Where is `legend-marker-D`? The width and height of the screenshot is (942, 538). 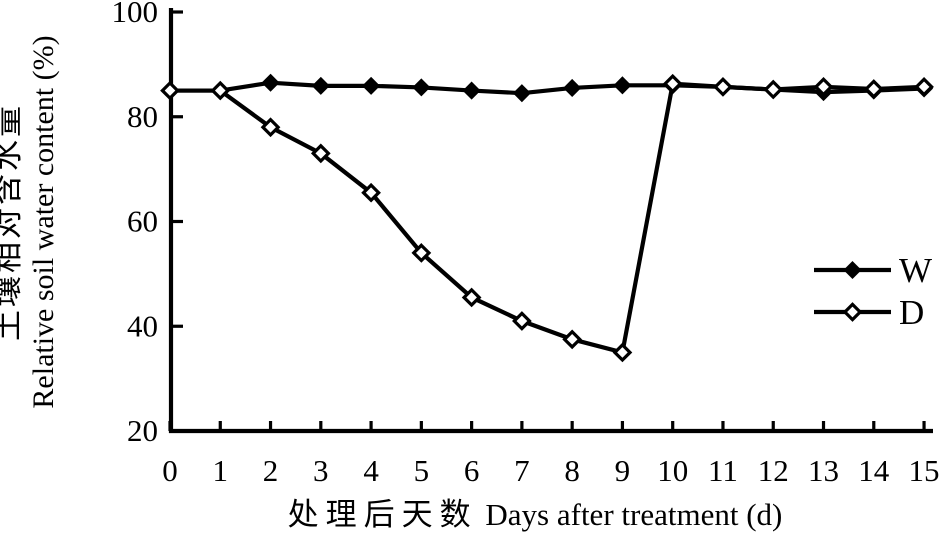
legend-marker-D is located at coordinates (852, 312).